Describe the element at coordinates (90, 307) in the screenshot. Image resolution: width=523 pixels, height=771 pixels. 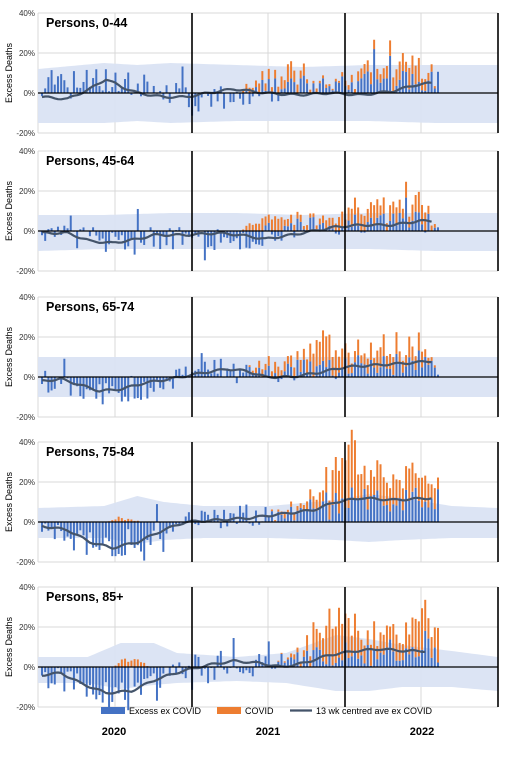
I see `panel-title: Persons, 65-74` at that location.